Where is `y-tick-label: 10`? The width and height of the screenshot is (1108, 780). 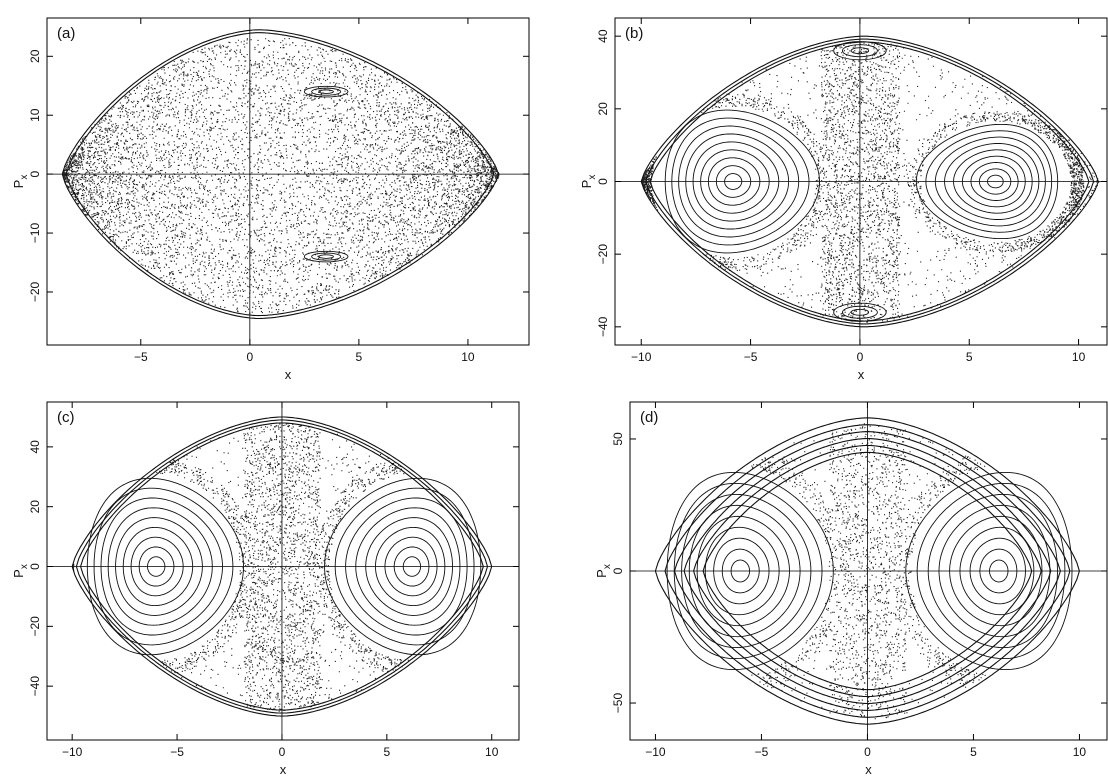 y-tick-label: 10 is located at coordinates (35, 115).